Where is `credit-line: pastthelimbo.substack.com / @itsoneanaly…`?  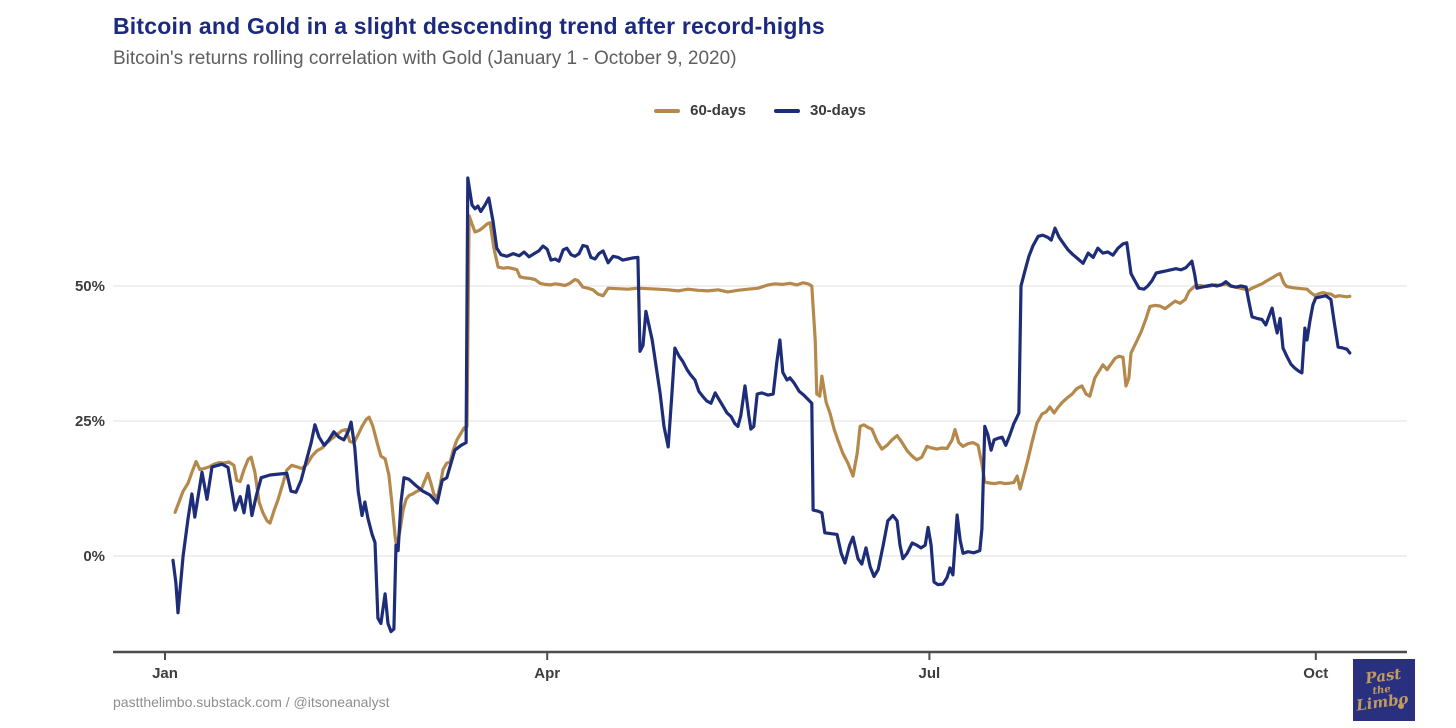
credit-line: pastthelimbo.substack.com / @itsoneanaly… is located at coordinates (251, 702).